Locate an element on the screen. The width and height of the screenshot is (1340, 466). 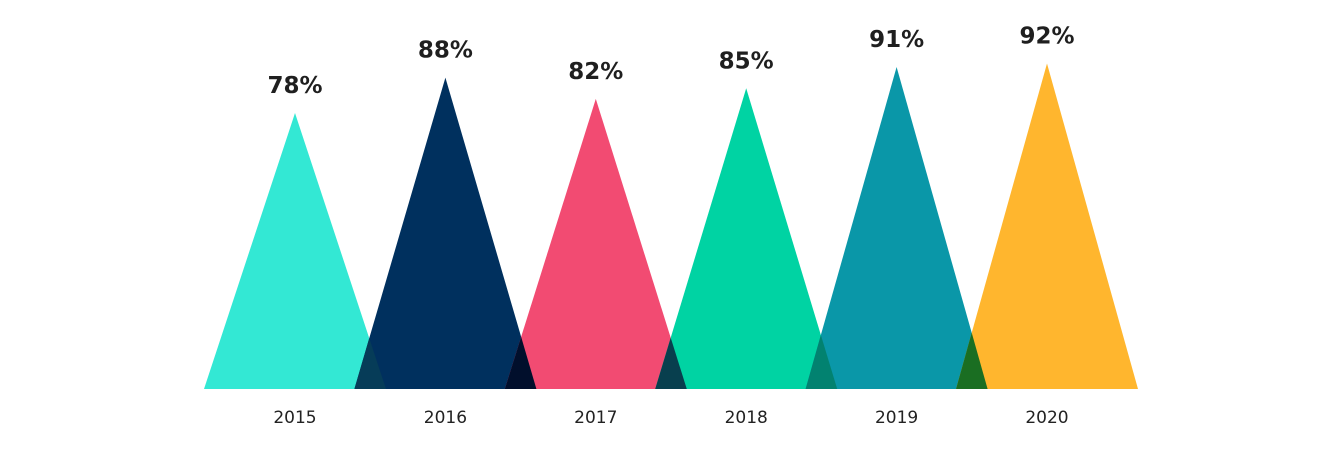
triangle-bar-2018 is located at coordinates (746, 239).